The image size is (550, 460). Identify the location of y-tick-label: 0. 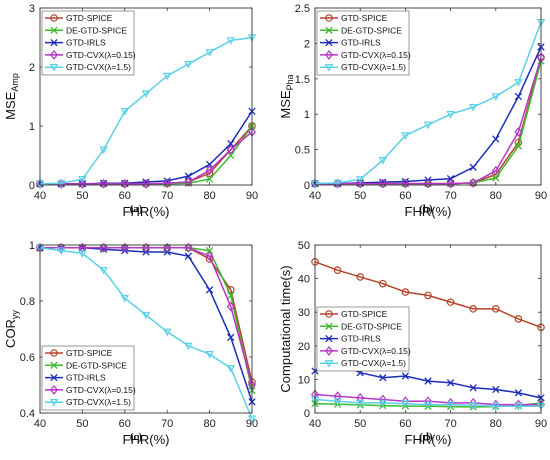
(307, 414).